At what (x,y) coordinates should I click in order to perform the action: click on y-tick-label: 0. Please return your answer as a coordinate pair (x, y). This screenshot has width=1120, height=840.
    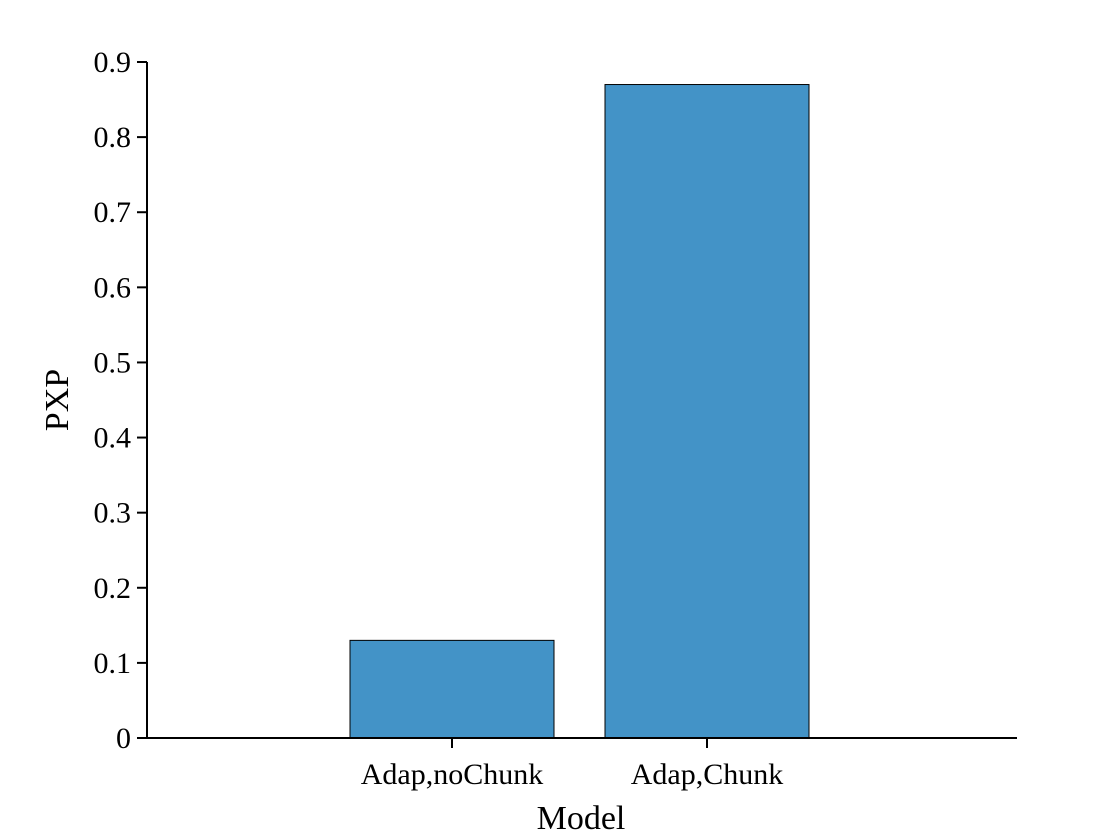
    Looking at the image, I should click on (123, 738).